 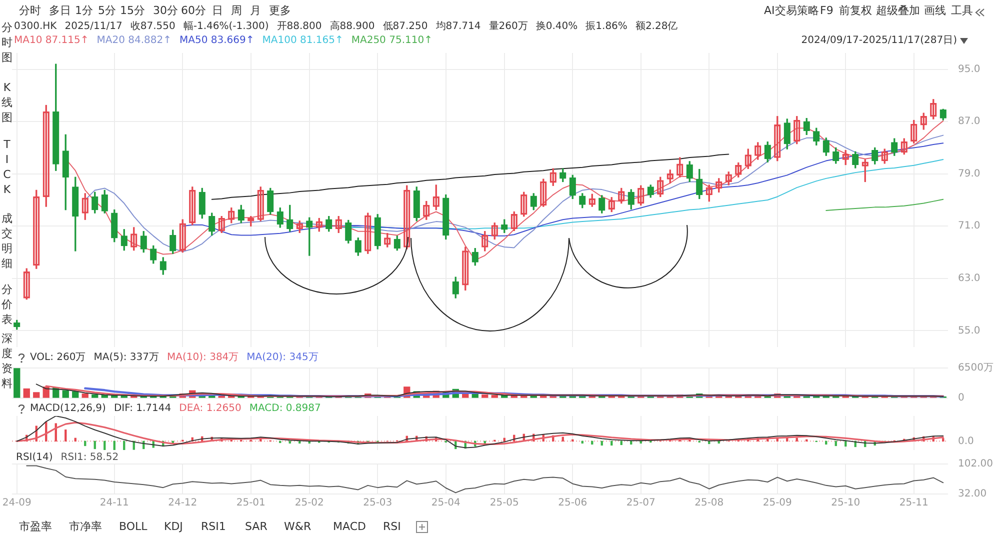 I want to click on x-tick-label: 24-12, so click(x=183, y=503).